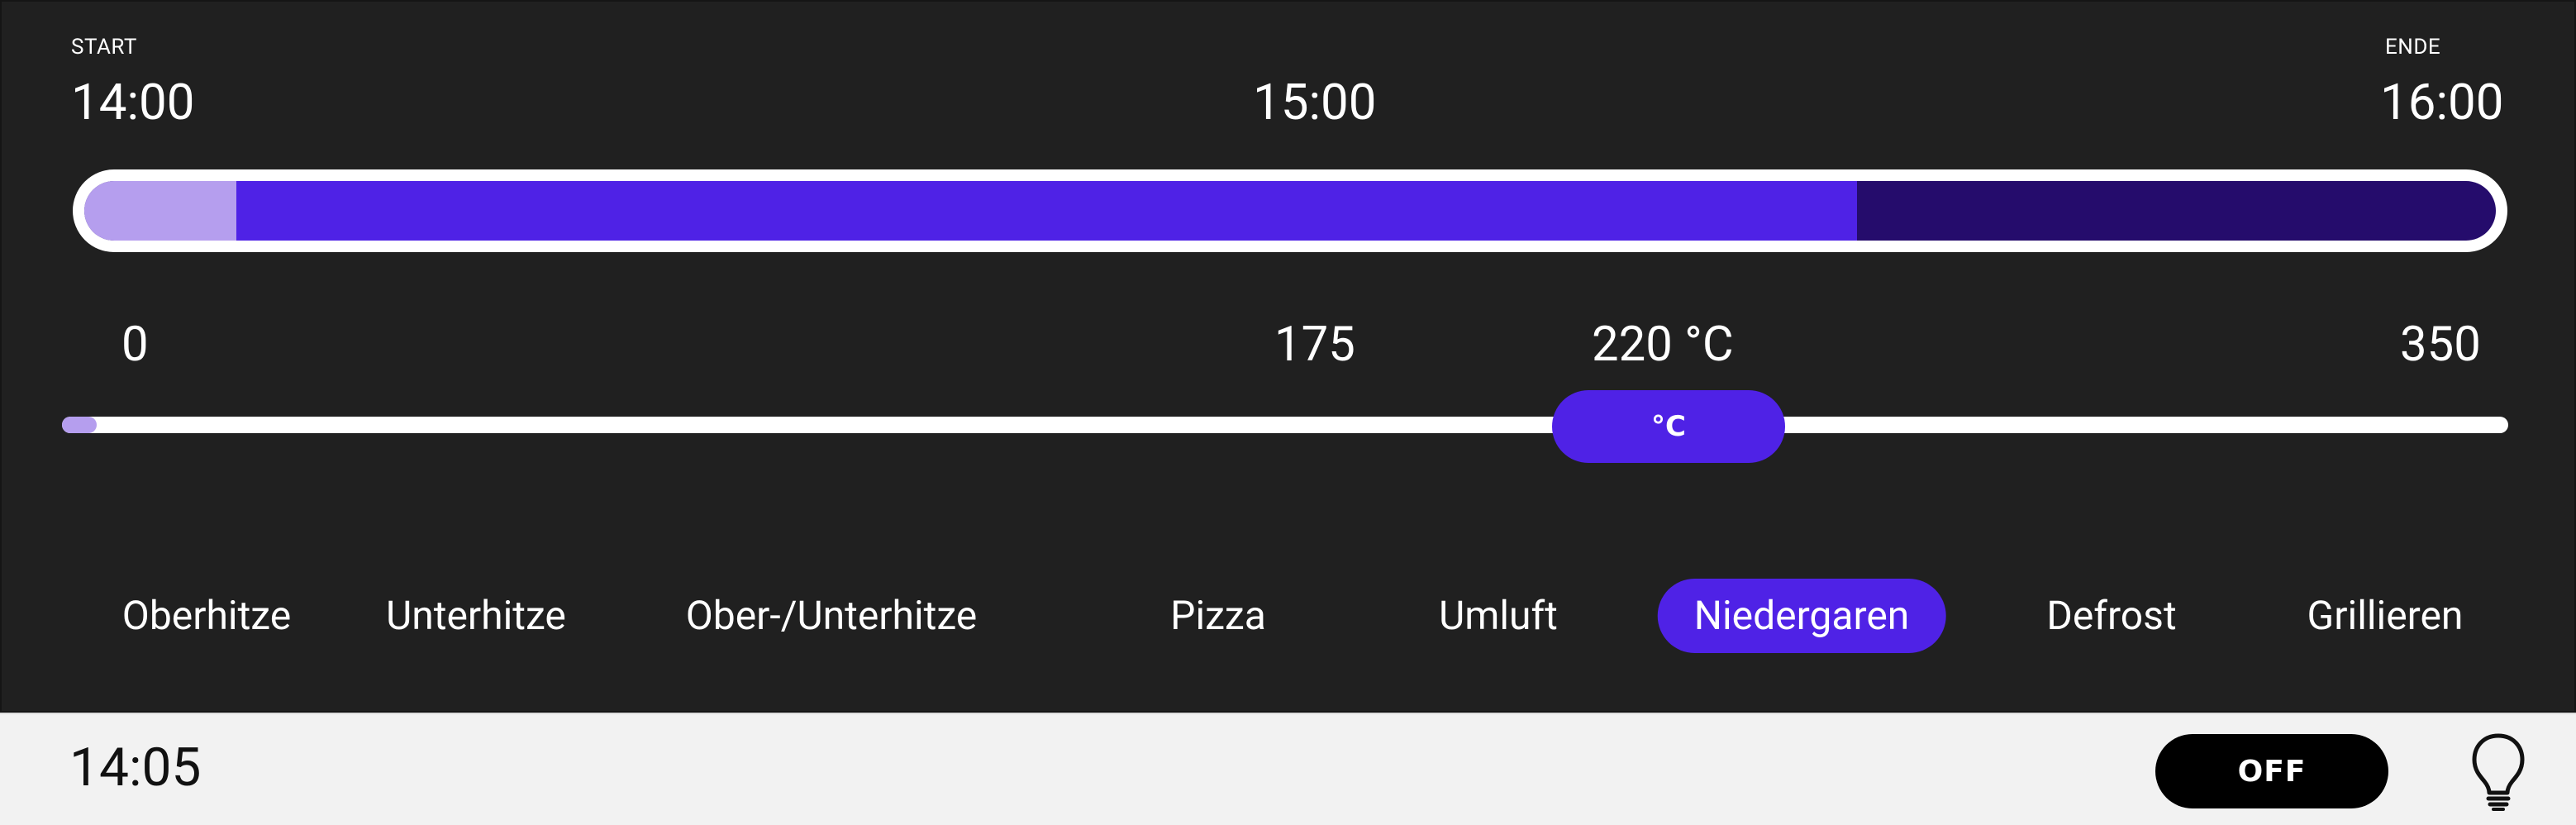 The width and height of the screenshot is (2576, 825). What do you see at coordinates (1315, 345) in the screenshot?
I see `temp-mid-label: 175` at bounding box center [1315, 345].